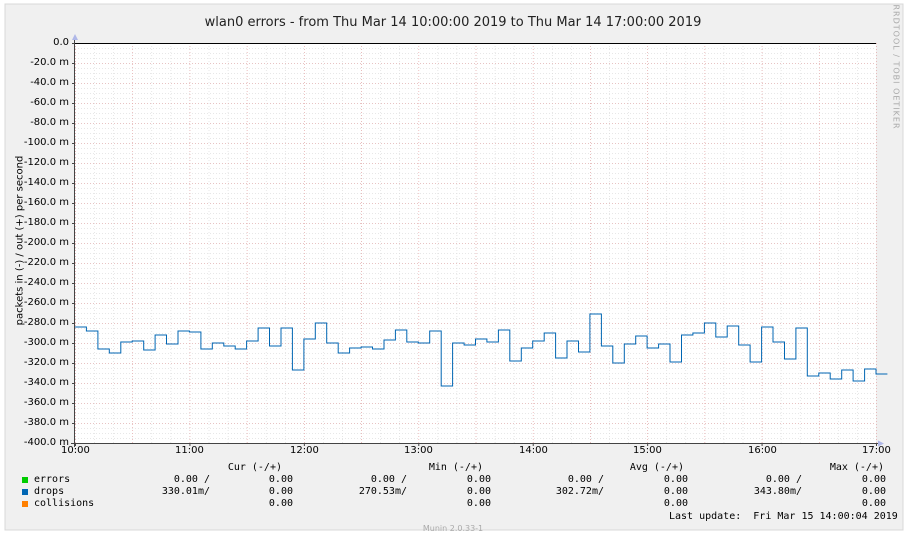 The width and height of the screenshot is (906, 535). Describe the element at coordinates (52, 479) in the screenshot. I see `legend-label-errors: errors` at that location.